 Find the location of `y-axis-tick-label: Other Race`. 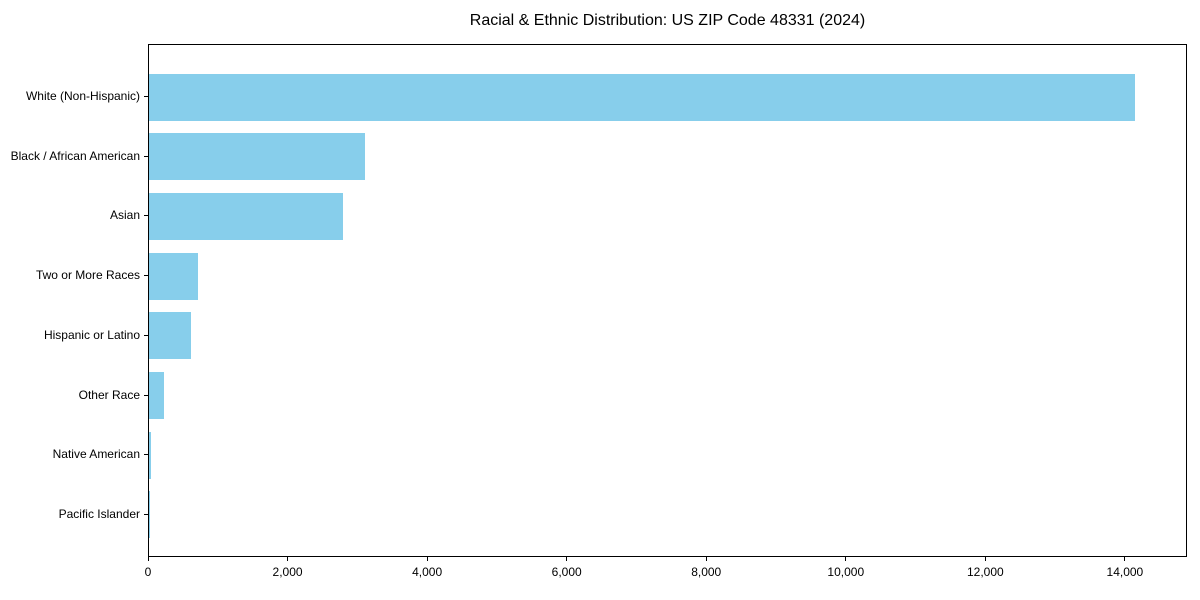

y-axis-tick-label: Other Race is located at coordinates (109, 394).